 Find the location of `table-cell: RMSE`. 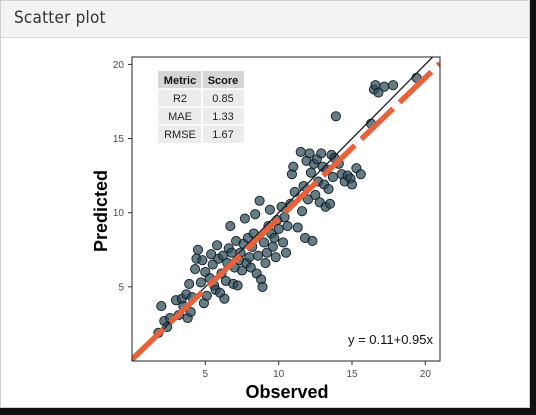

table-cell: RMSE is located at coordinates (180, 135).